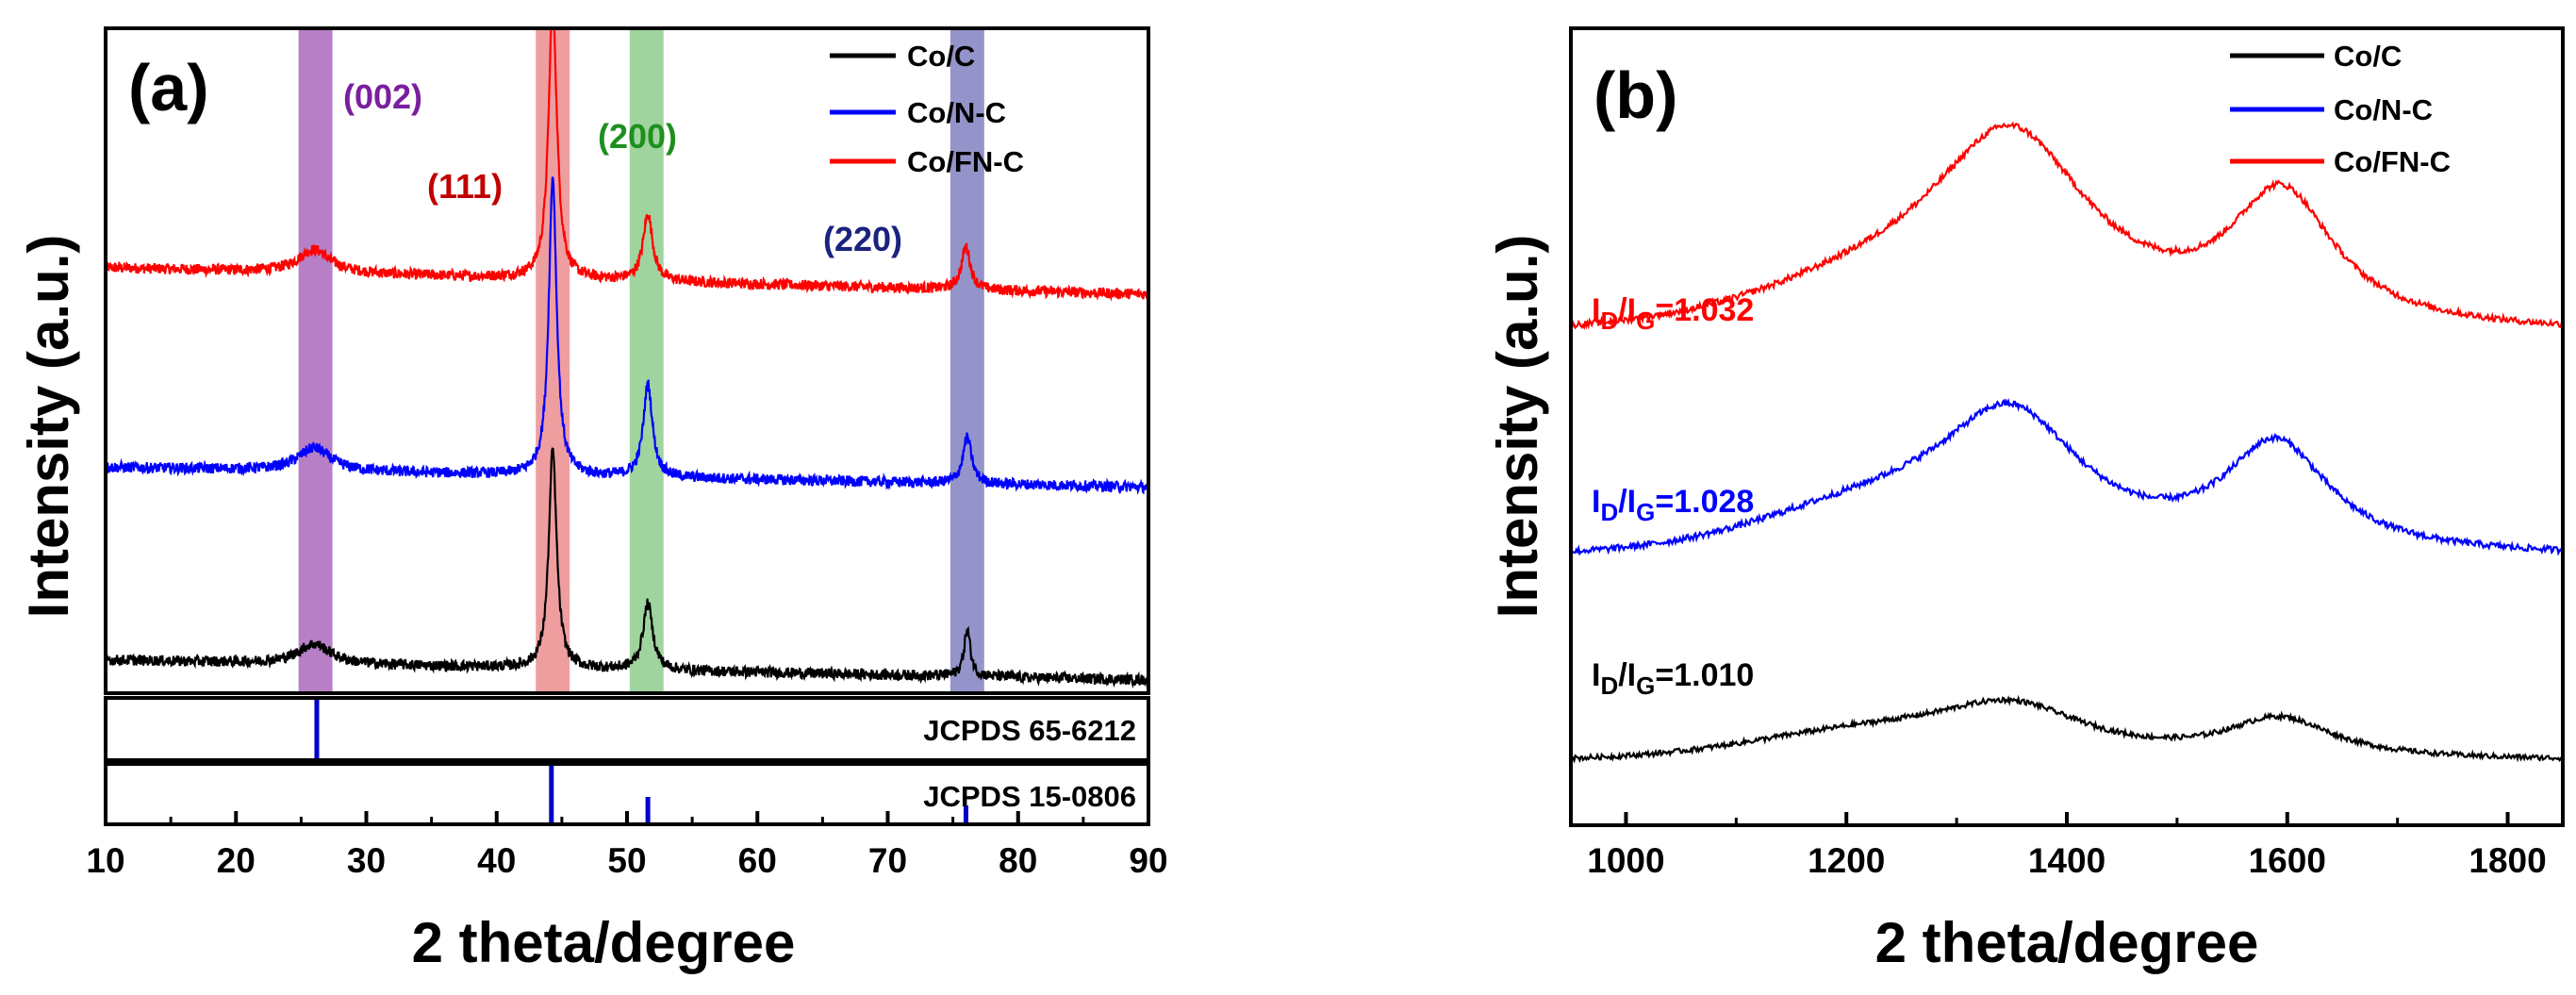 The image size is (2576, 995). What do you see at coordinates (627, 165) in the screenshot?
I see `trace-a-co-fn-c` at bounding box center [627, 165].